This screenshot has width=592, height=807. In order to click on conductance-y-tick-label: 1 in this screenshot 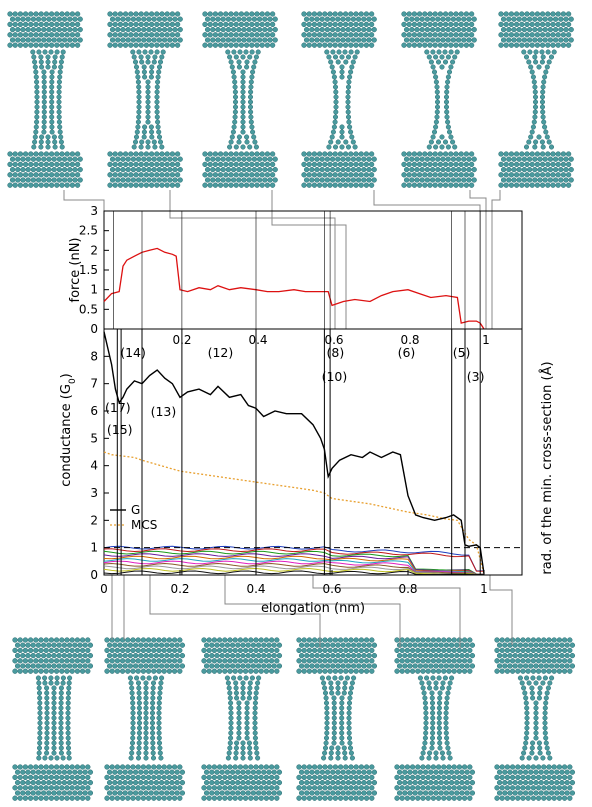, I will do `click(94, 548)`.